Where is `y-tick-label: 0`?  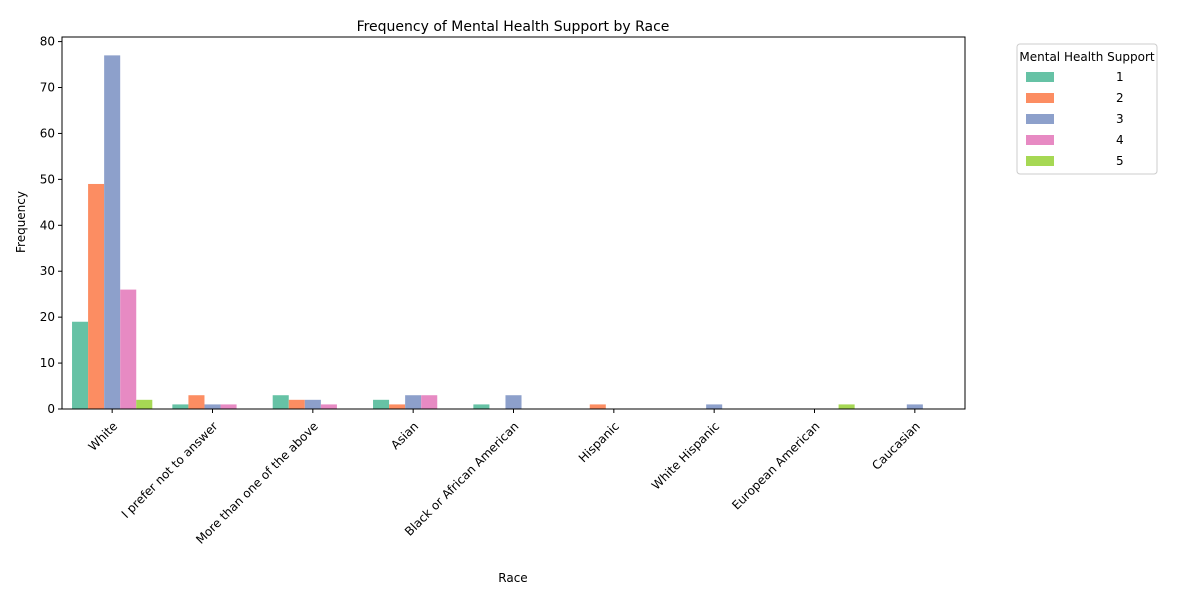 y-tick-label: 0 is located at coordinates (51, 409).